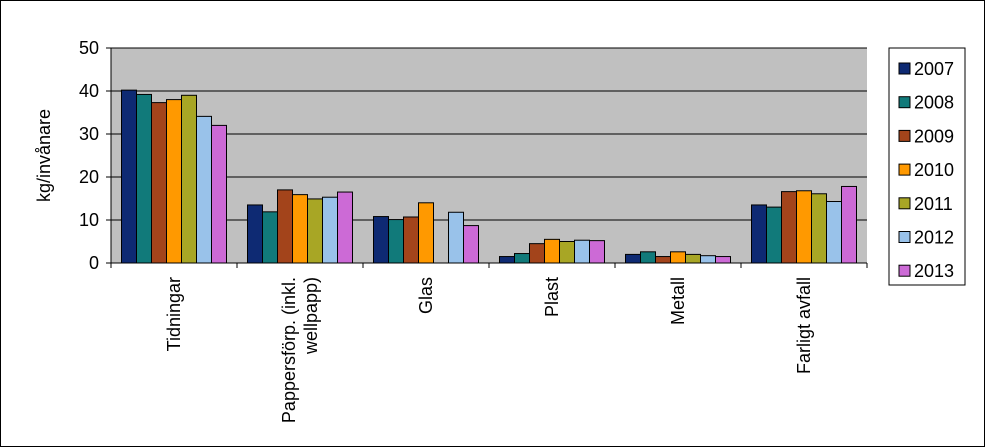 The width and height of the screenshot is (985, 448). I want to click on y-tick-label: 10, so click(89, 220).